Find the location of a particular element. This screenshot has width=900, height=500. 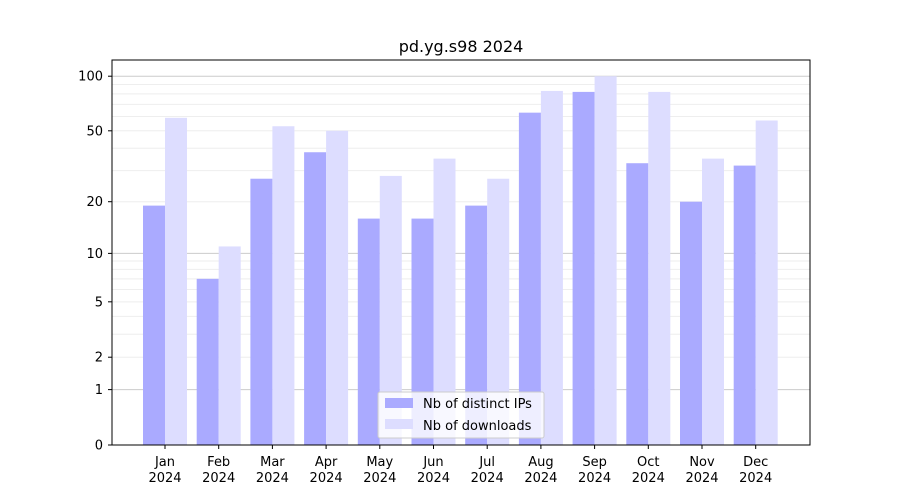

x-tick-label: Sep is located at coordinates (594, 462).